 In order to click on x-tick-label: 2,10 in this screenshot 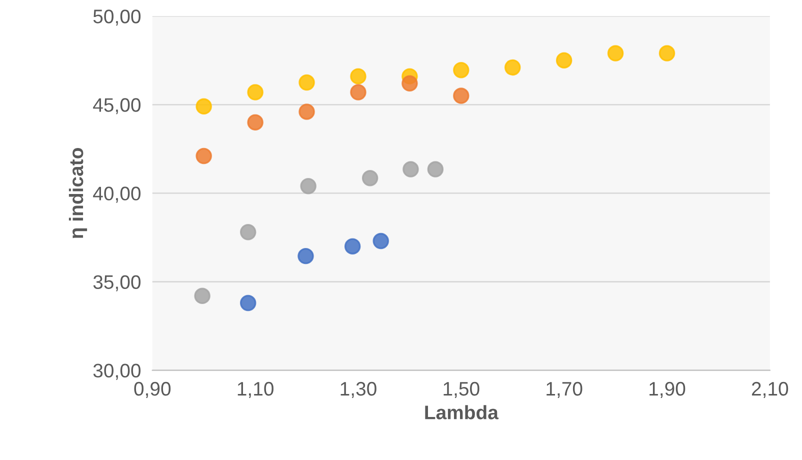, I will do `click(770, 390)`.